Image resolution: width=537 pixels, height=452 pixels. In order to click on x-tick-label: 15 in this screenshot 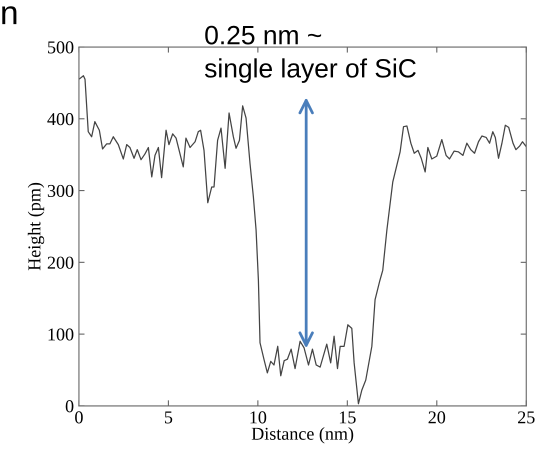, I will do `click(348, 417)`.